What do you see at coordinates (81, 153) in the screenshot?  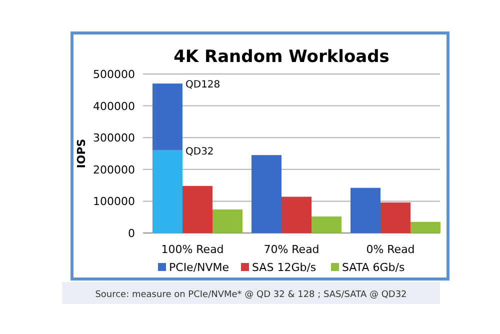 I see `y-axis-title: IOPS` at bounding box center [81, 153].